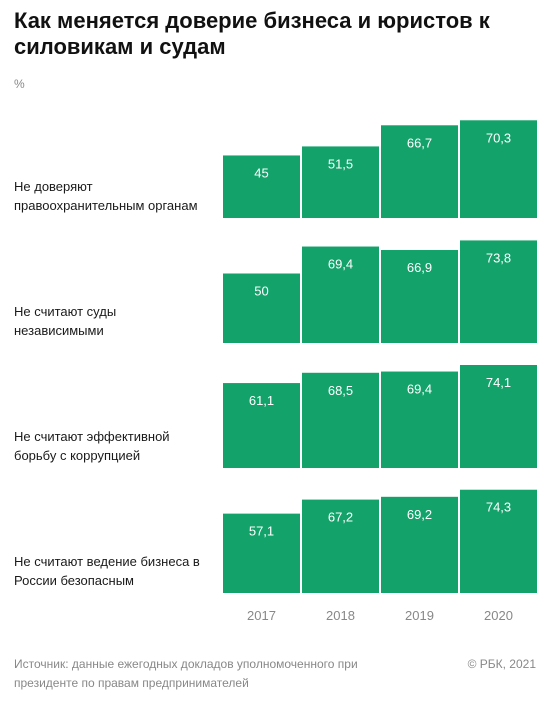 This screenshot has width=550, height=703. I want to click on bar-value-label: 74,3, so click(498, 507).